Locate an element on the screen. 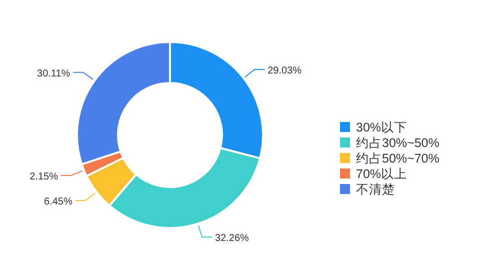  legend-label: 70%以上 is located at coordinates (382, 174).